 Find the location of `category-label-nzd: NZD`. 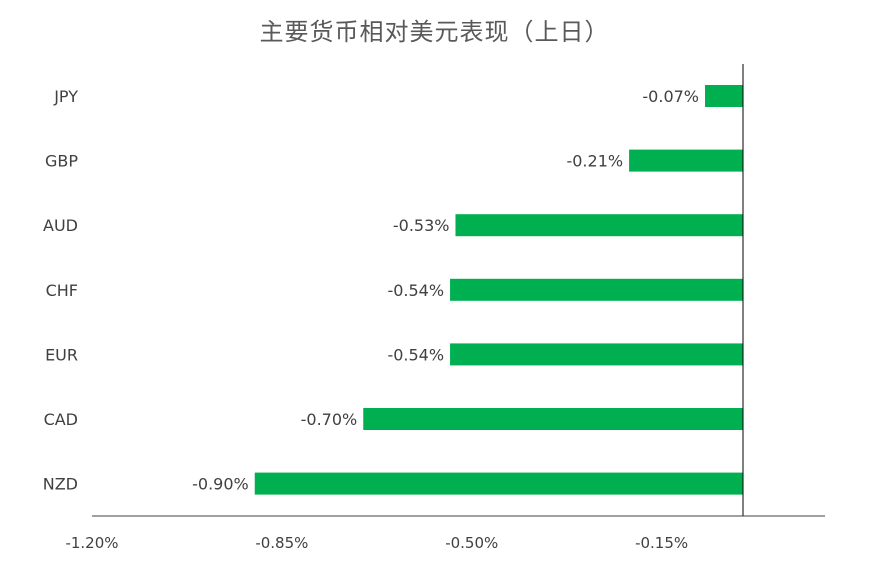

category-label-nzd: NZD is located at coordinates (60, 484).